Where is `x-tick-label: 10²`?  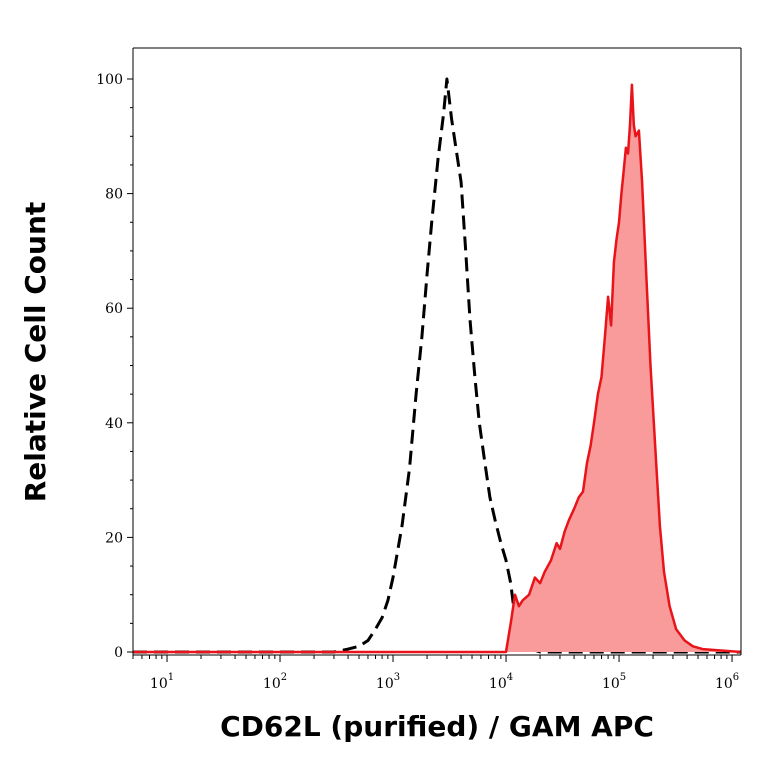
x-tick-label: 10² is located at coordinates (275, 682).